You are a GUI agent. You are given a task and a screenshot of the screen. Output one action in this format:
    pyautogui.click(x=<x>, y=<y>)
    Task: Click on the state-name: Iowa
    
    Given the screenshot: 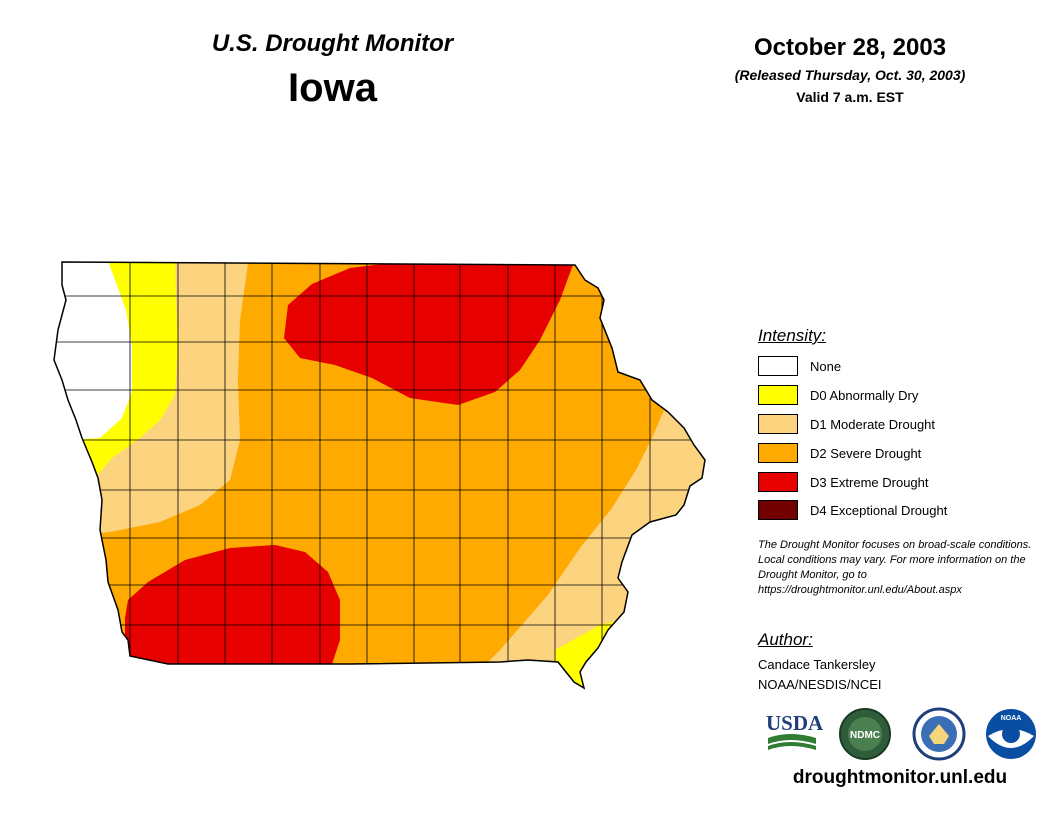 What is the action you would take?
    pyautogui.click(x=332, y=88)
    